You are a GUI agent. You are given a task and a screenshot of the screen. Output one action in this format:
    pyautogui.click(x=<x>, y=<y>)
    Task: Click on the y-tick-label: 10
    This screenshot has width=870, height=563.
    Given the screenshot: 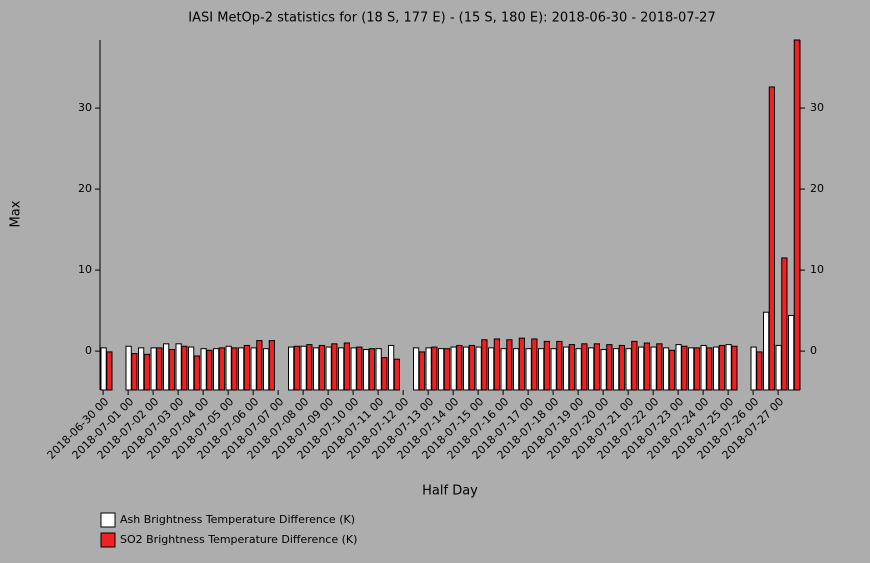 What is the action you would take?
    pyautogui.click(x=85, y=269)
    